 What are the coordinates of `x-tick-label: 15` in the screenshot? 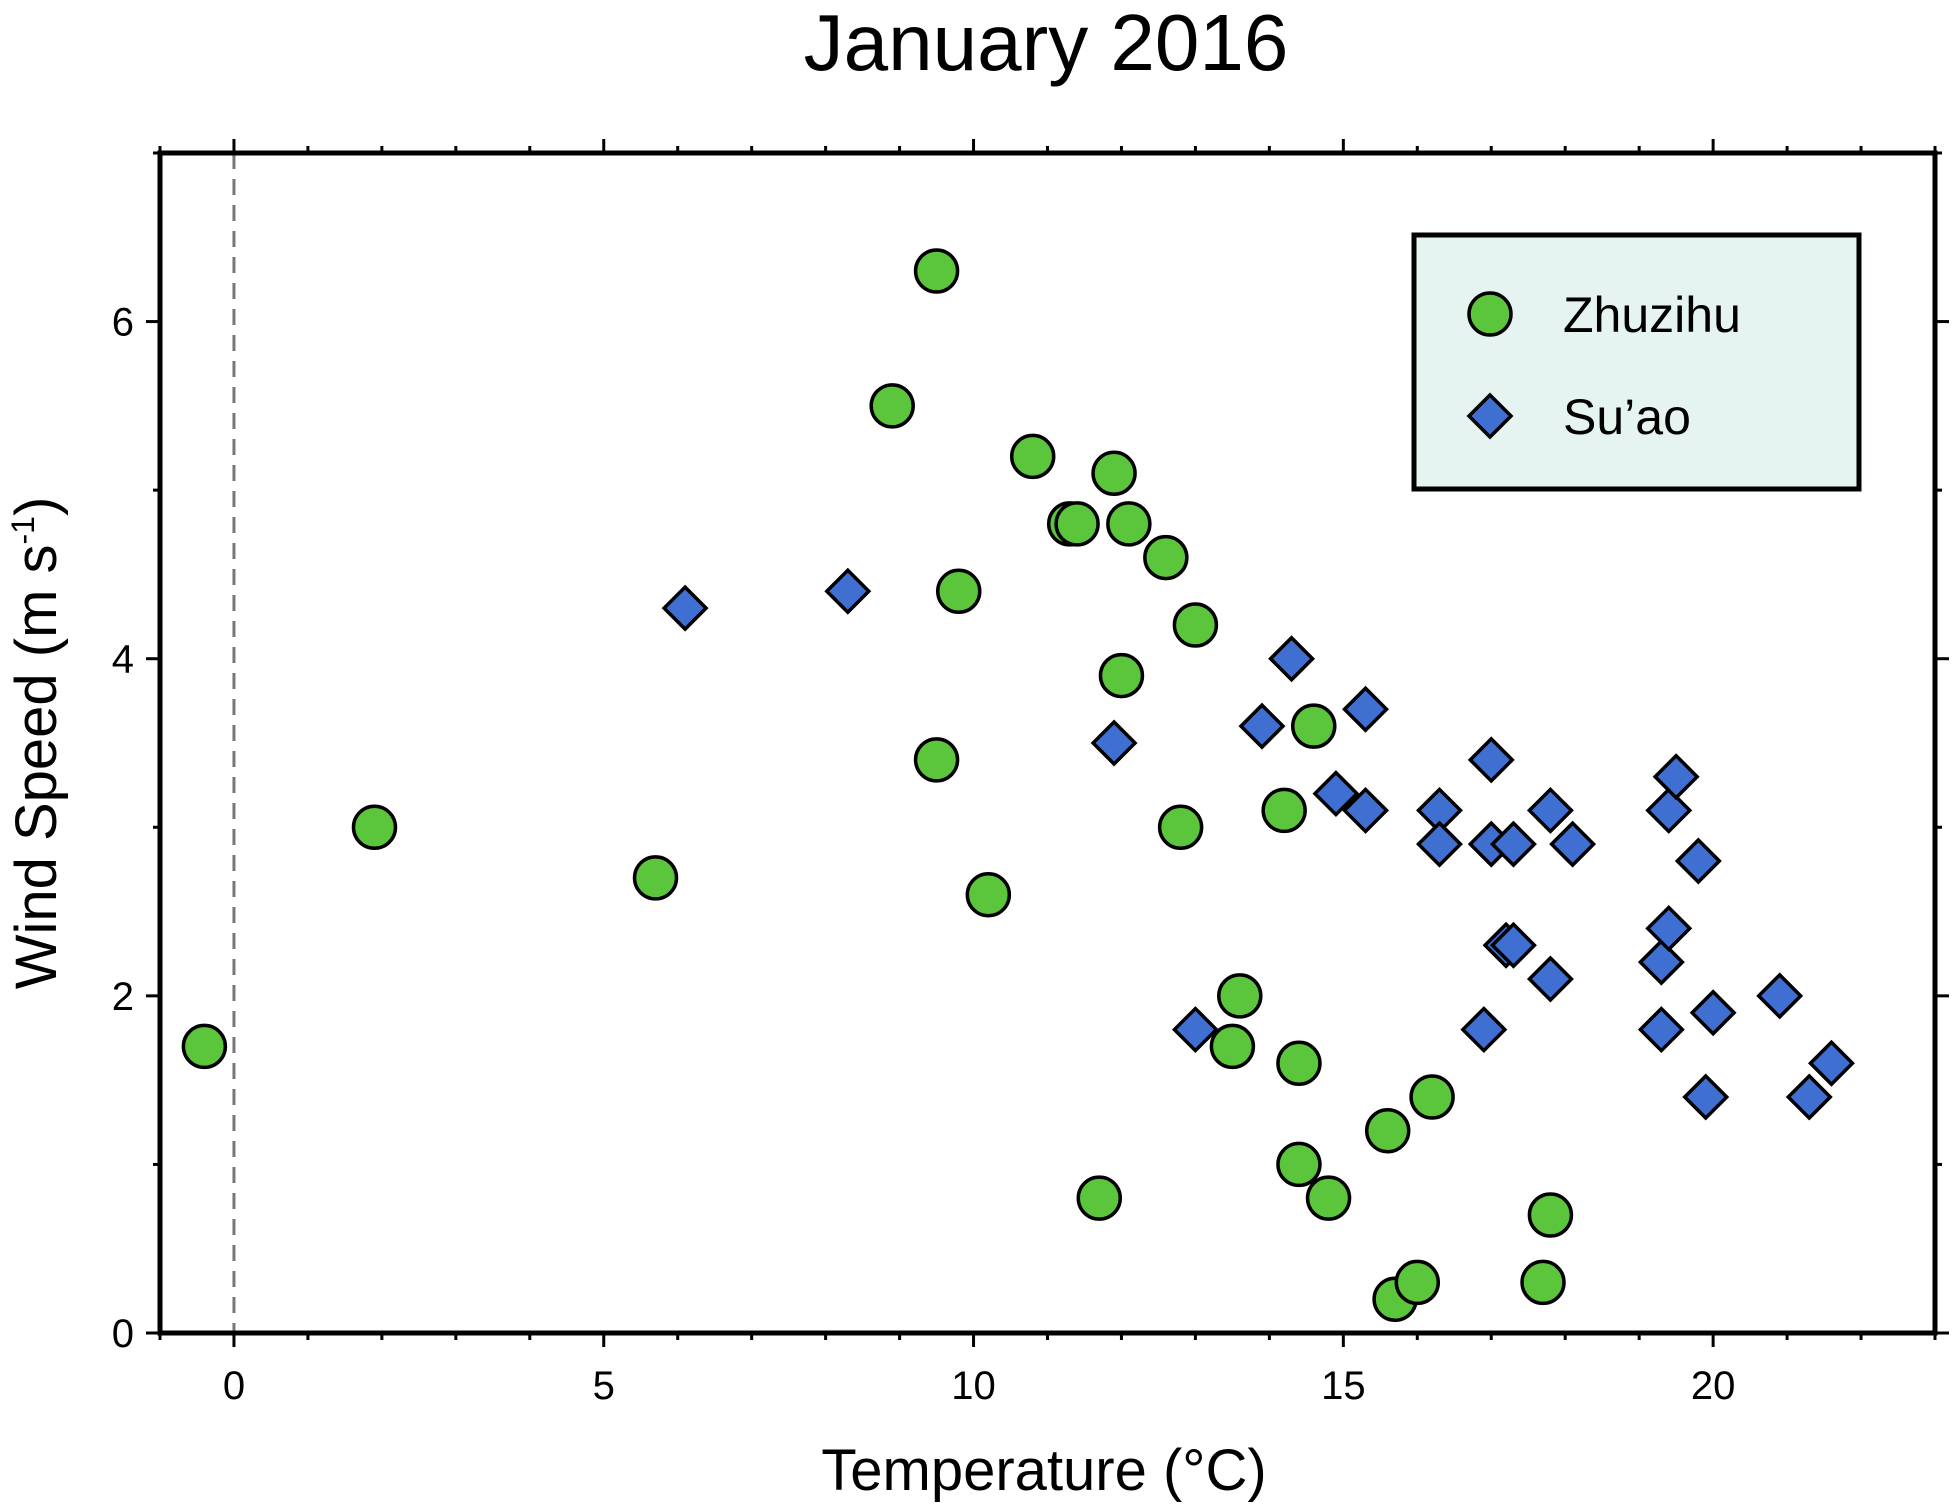 It's located at (1343, 1386).